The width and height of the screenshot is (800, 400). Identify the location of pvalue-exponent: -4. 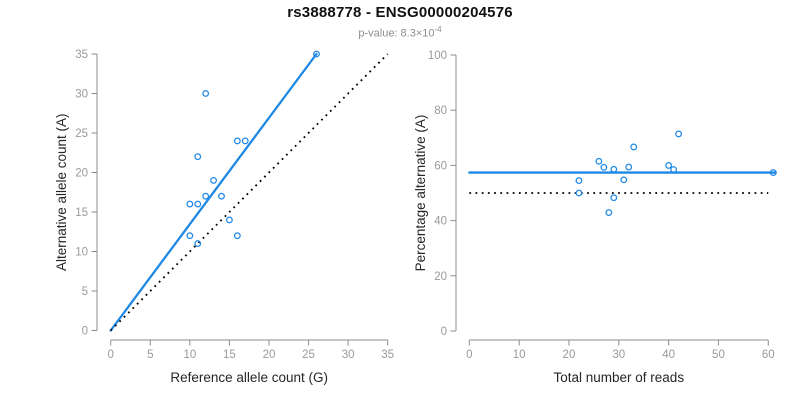
(438, 29).